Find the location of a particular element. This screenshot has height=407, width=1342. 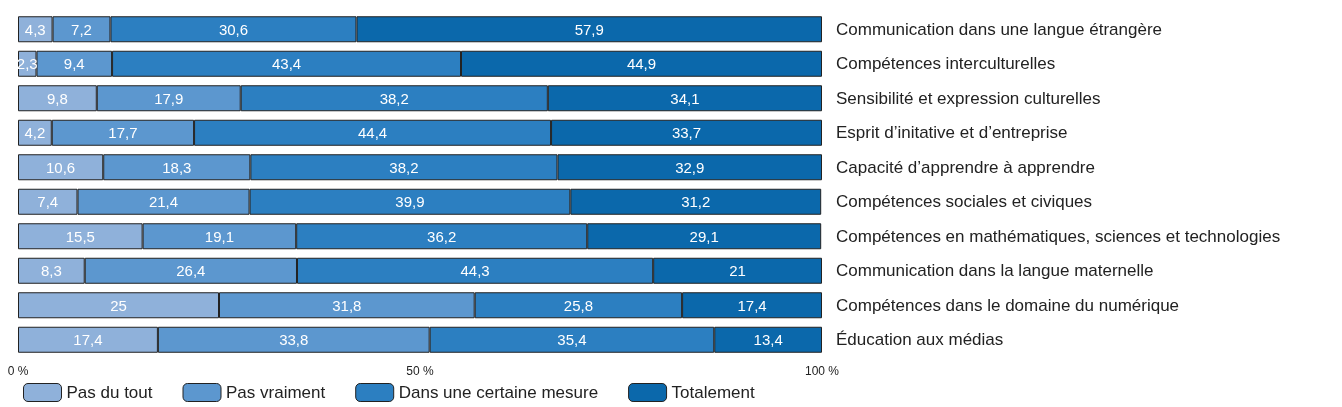

data-label: 10,6 is located at coordinates (61, 167).